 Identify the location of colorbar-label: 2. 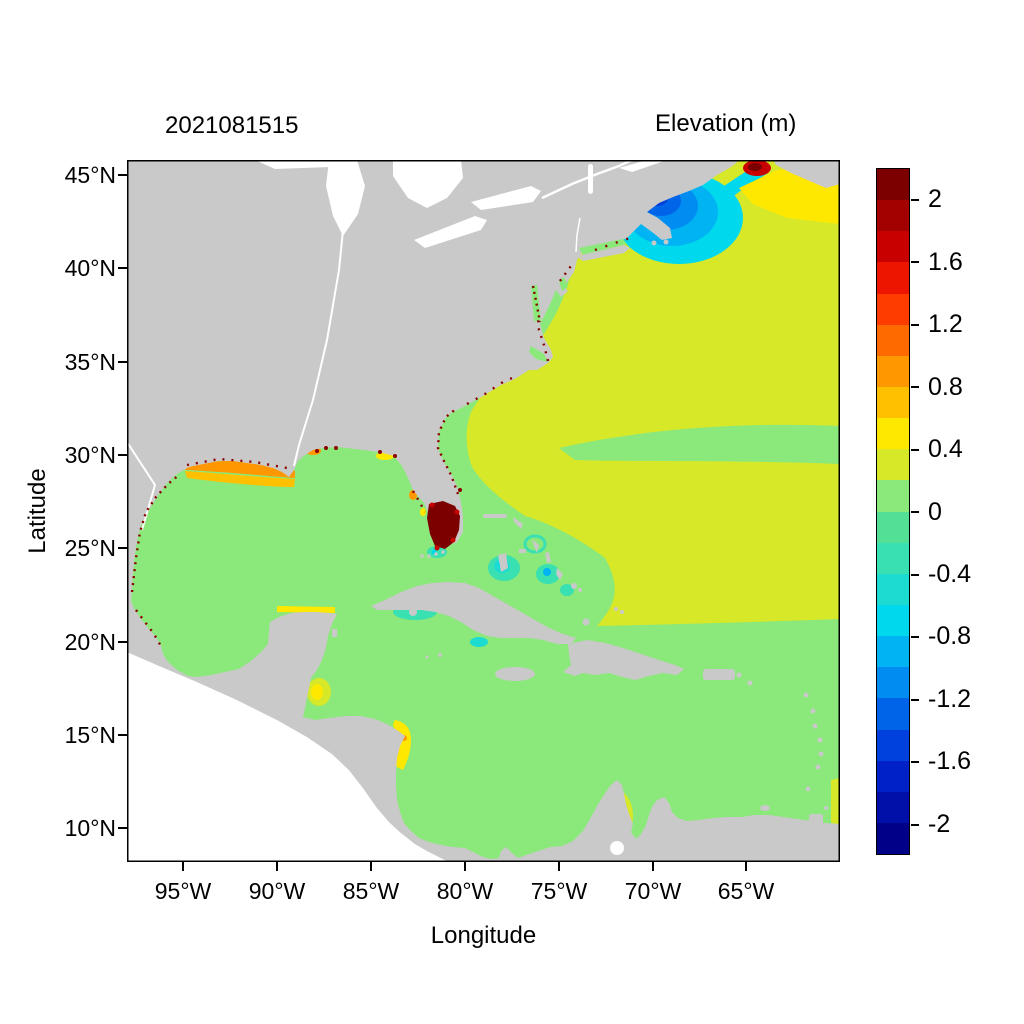
(935, 199).